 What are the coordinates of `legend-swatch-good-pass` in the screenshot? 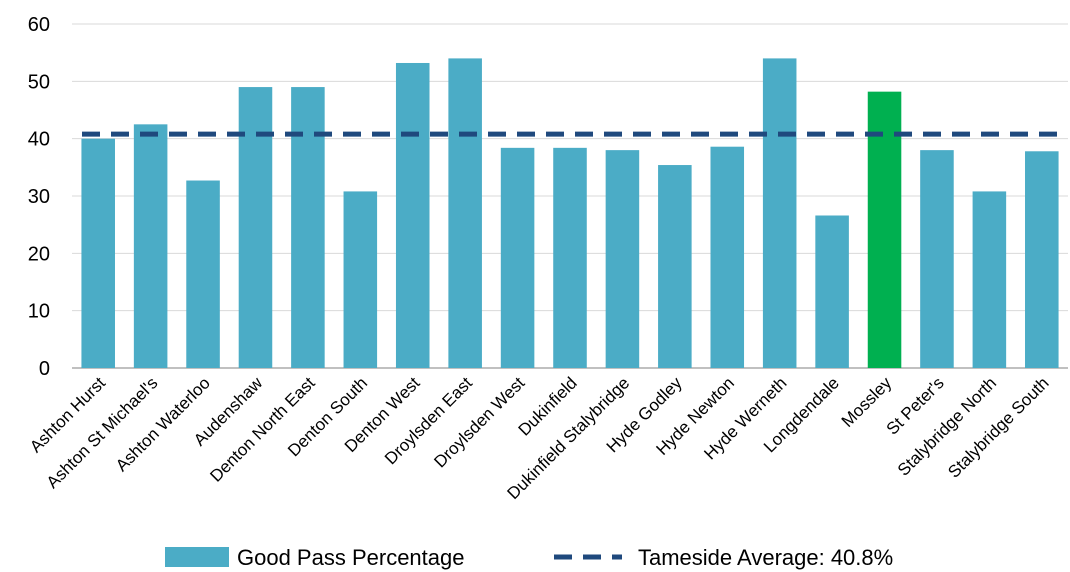 It's located at (197, 557).